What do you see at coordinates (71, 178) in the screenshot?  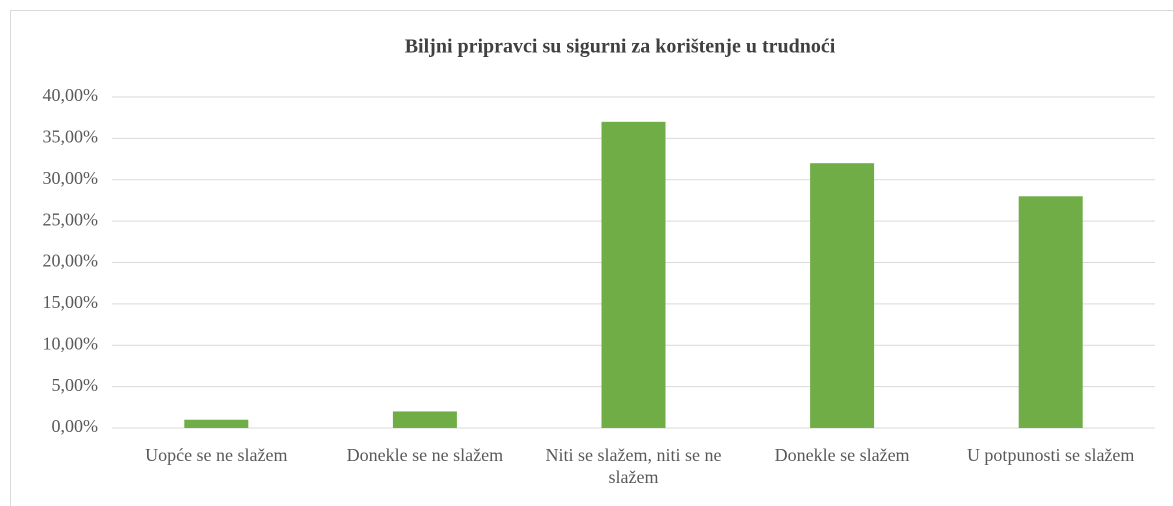 I see `y-tick-label: 30,00%` at bounding box center [71, 178].